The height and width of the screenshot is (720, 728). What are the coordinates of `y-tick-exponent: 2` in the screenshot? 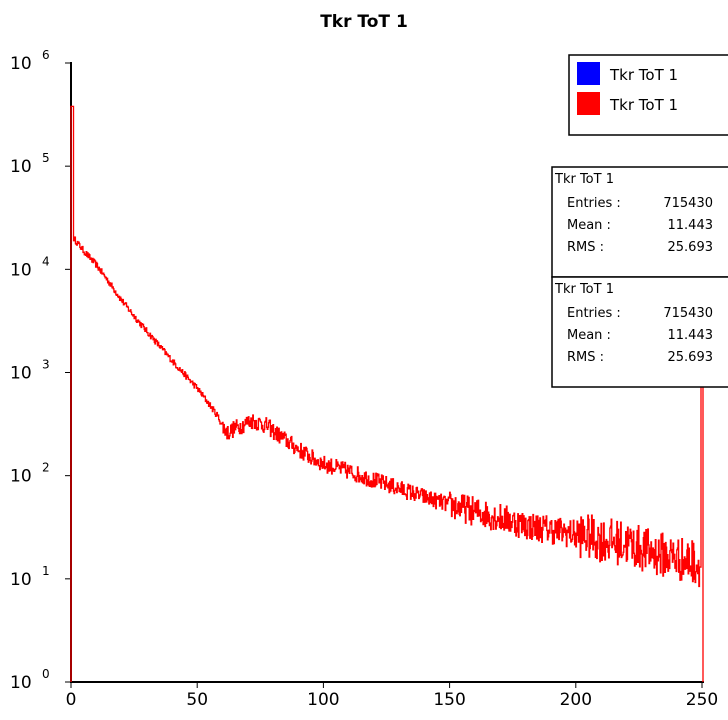 It's located at (46, 468).